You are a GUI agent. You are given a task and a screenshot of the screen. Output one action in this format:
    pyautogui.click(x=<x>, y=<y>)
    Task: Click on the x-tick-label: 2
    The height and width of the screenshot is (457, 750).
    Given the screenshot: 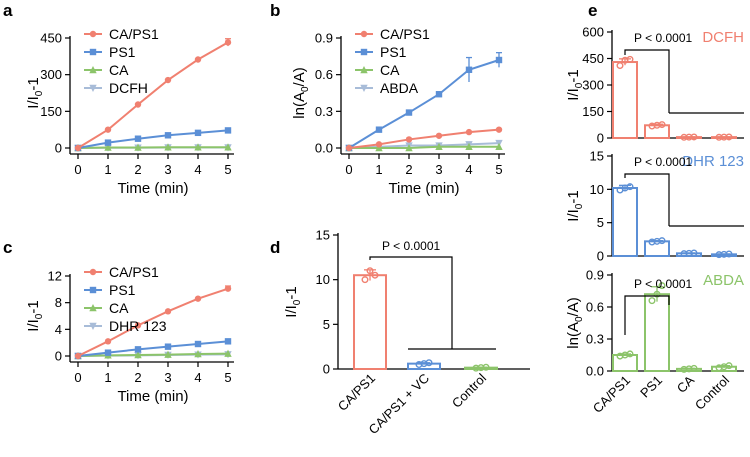 What is the action you would take?
    pyautogui.click(x=408, y=169)
    